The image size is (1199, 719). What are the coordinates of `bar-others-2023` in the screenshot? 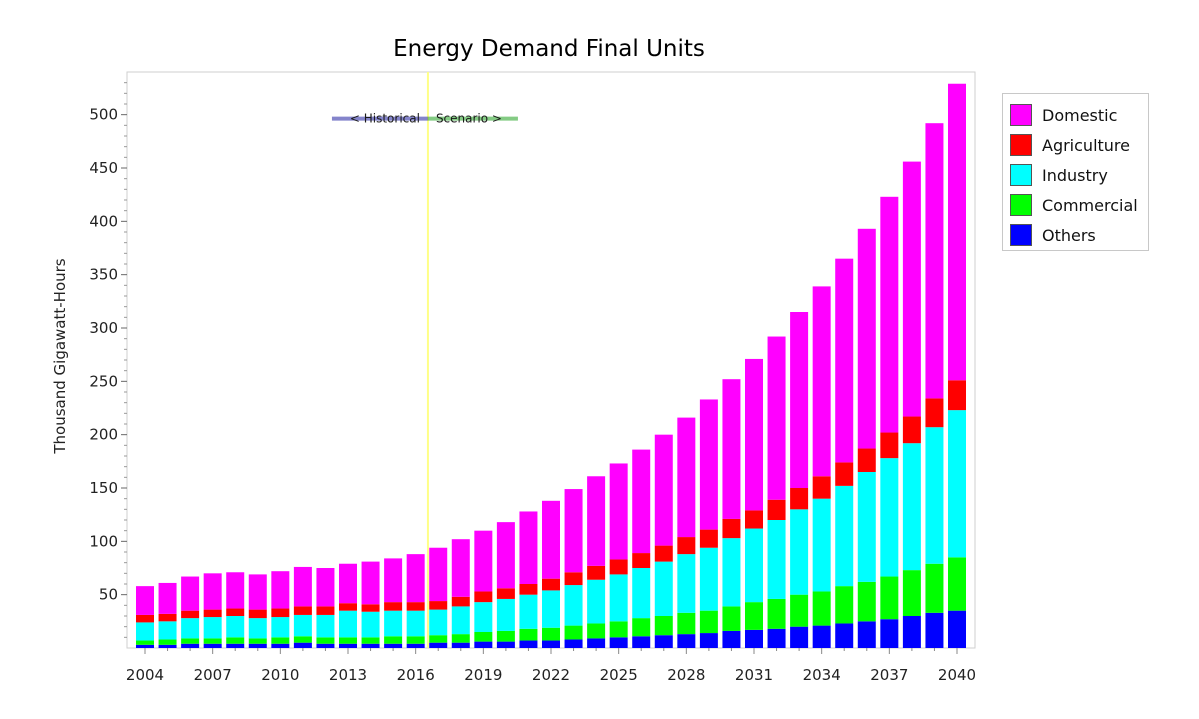 It's located at (573, 643).